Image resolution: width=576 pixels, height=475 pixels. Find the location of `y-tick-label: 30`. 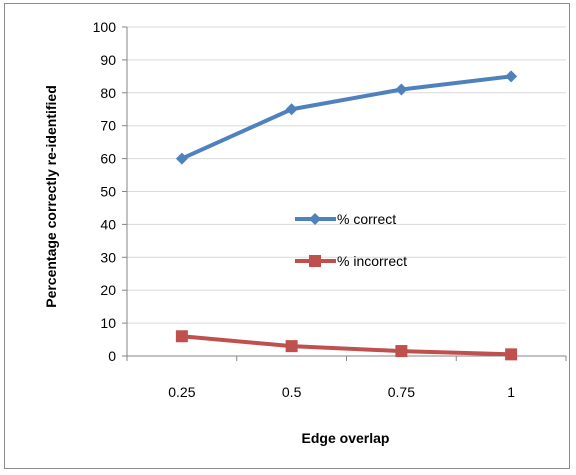

y-tick-label: 30 is located at coordinates (108, 257).